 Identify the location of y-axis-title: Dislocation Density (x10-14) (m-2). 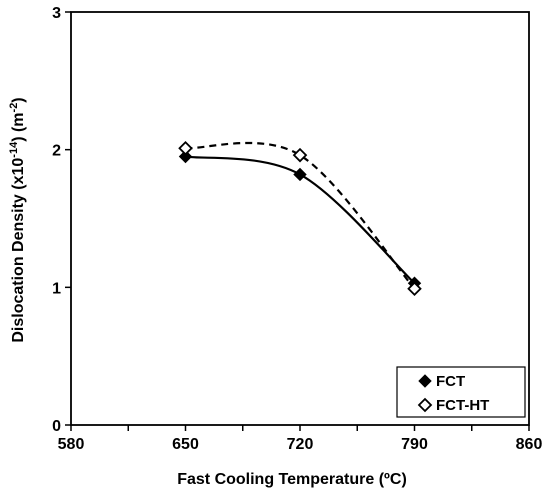
(17, 219).